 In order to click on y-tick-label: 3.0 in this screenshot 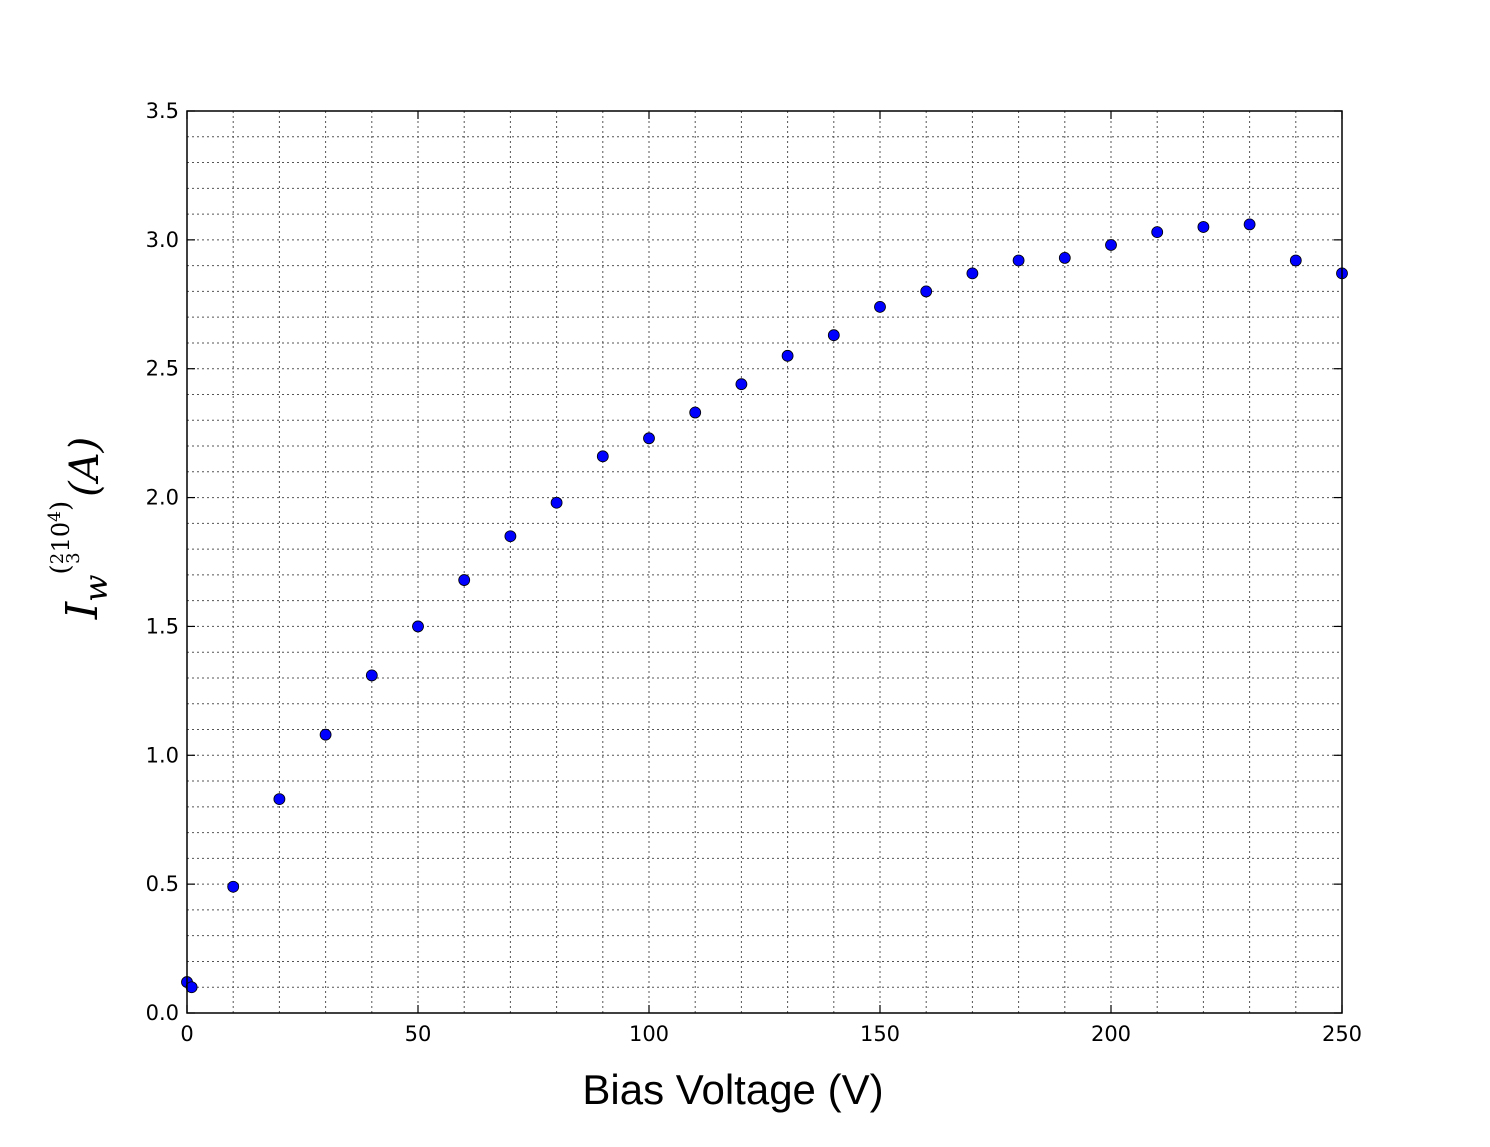, I will do `click(162, 240)`.